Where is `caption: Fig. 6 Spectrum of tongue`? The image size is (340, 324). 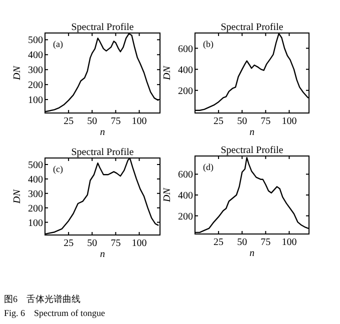 caption: Fig. 6 Spectrum of tongue is located at coordinates (54, 313).